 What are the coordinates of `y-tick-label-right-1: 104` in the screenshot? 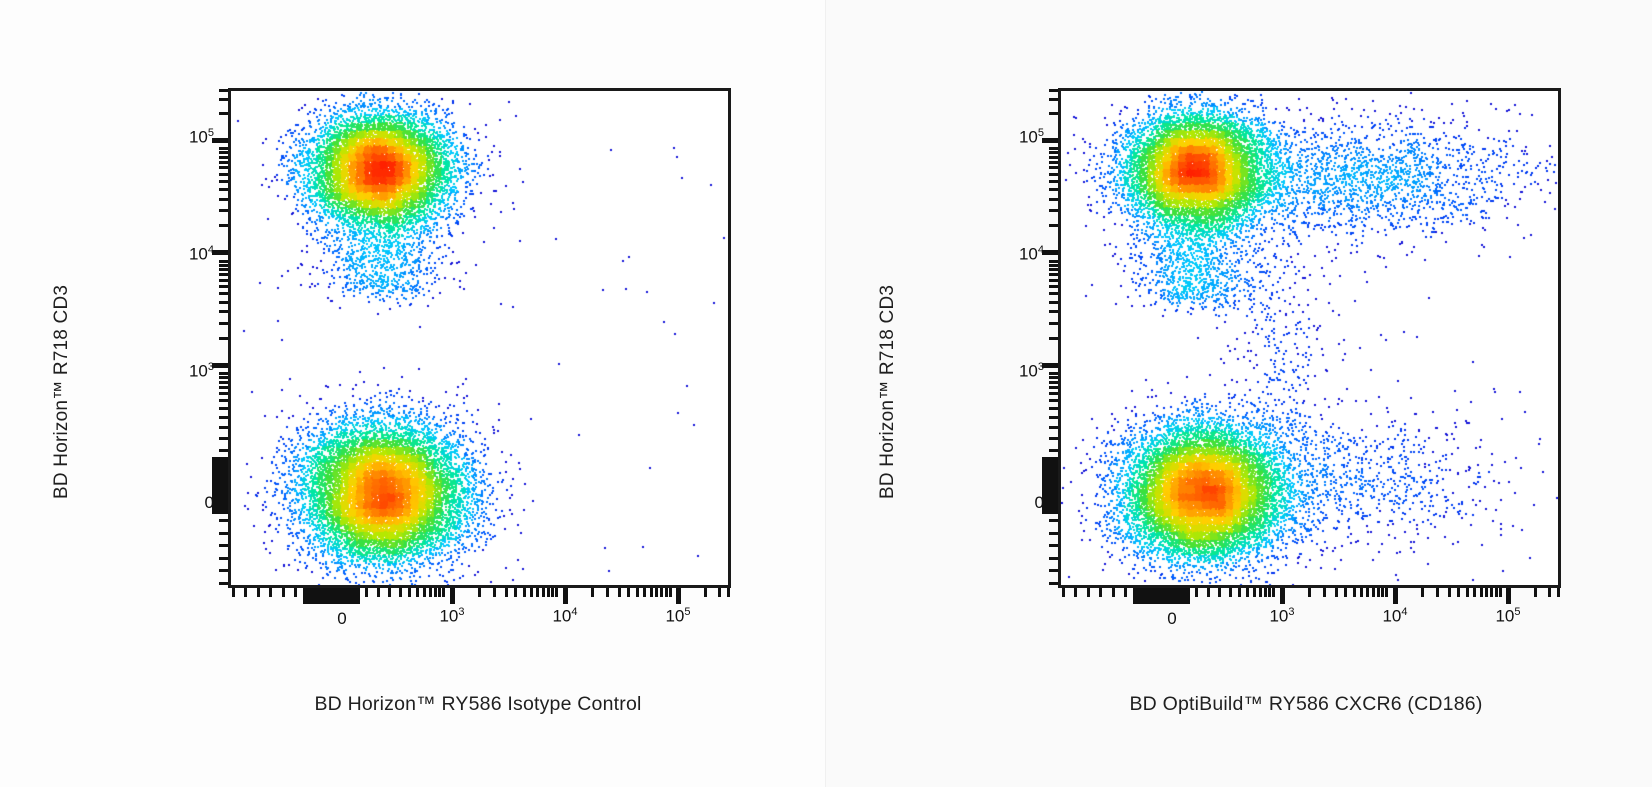 It's located at (1031, 254).